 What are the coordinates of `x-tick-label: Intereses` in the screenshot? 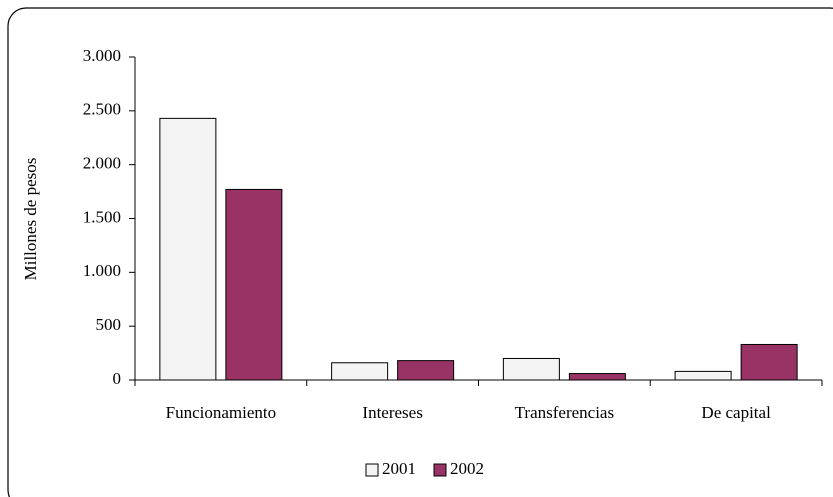 It's located at (392, 412).